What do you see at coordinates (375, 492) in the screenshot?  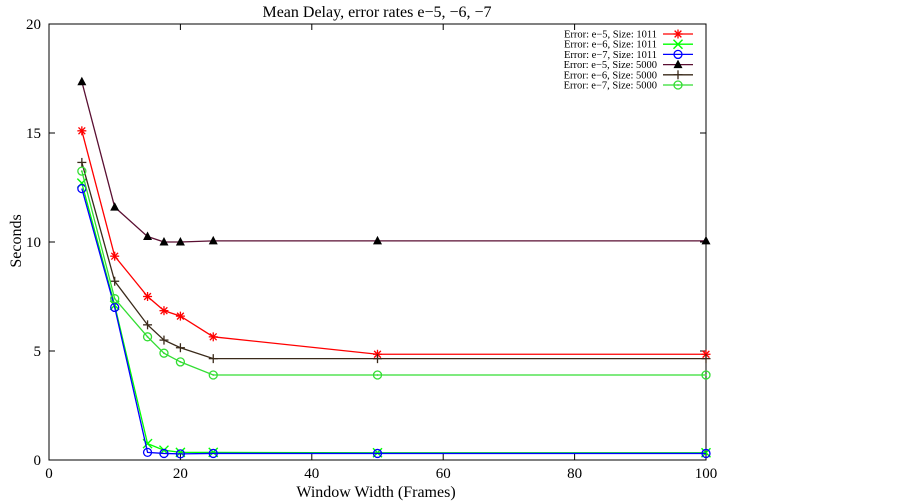 I see `x-axis-label: Window Width (Frames)` at bounding box center [375, 492].